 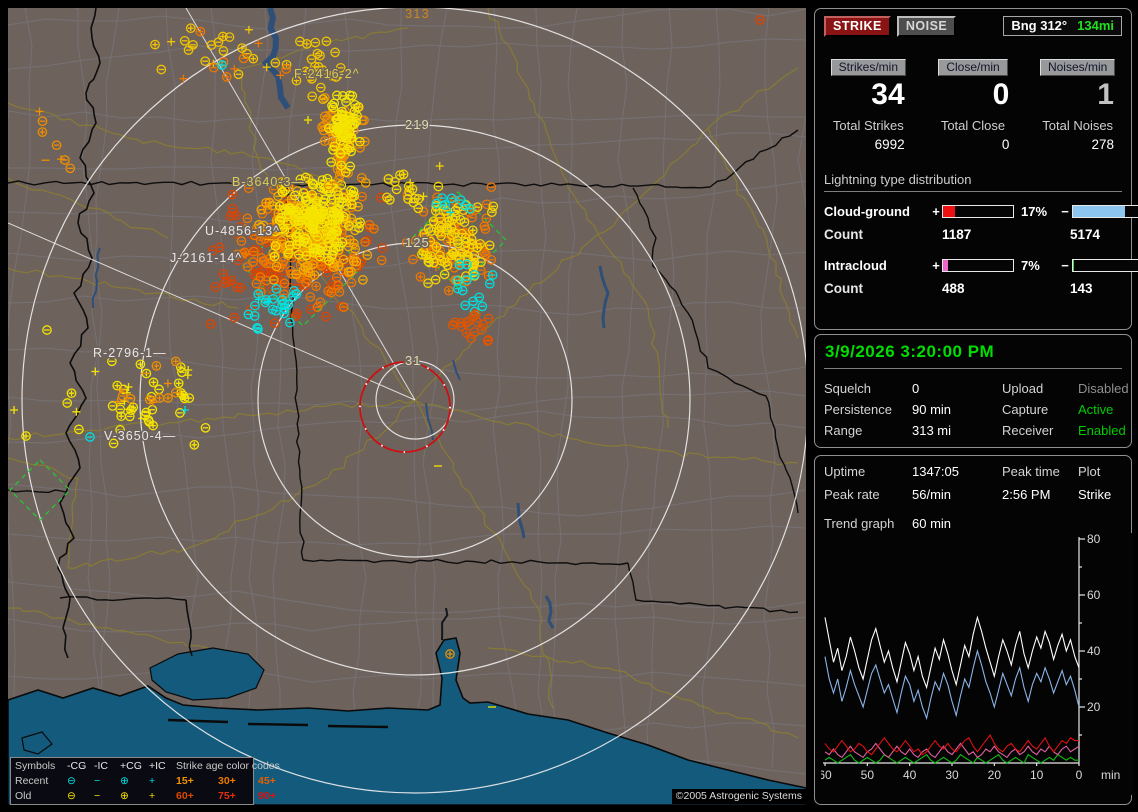 I want to click on noises-column: Noises/min 1 Total Noises 278, so click(x=1077, y=105).